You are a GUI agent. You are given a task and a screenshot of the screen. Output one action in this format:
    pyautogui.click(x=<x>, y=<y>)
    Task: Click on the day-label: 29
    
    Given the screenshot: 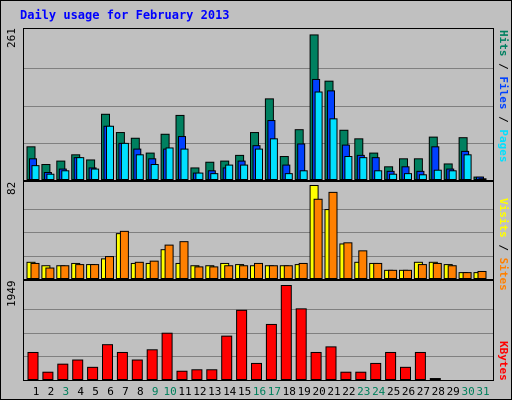 What is the action you would take?
    pyautogui.click(x=453, y=391)
    